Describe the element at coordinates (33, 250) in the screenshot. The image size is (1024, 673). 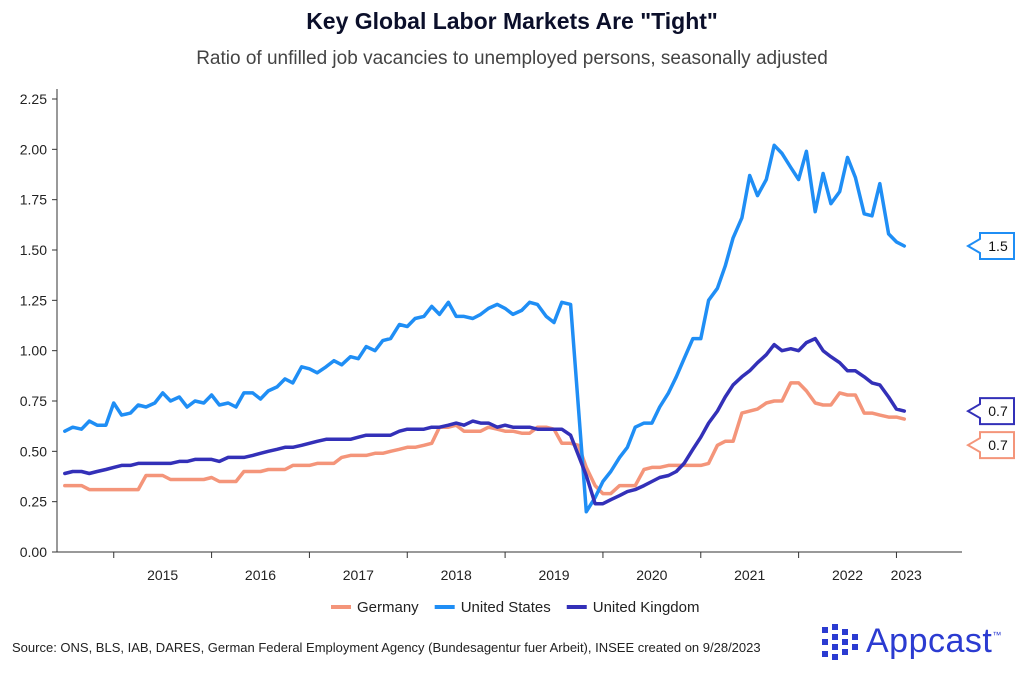
I see `y-tick-label: 1.50` at that location.